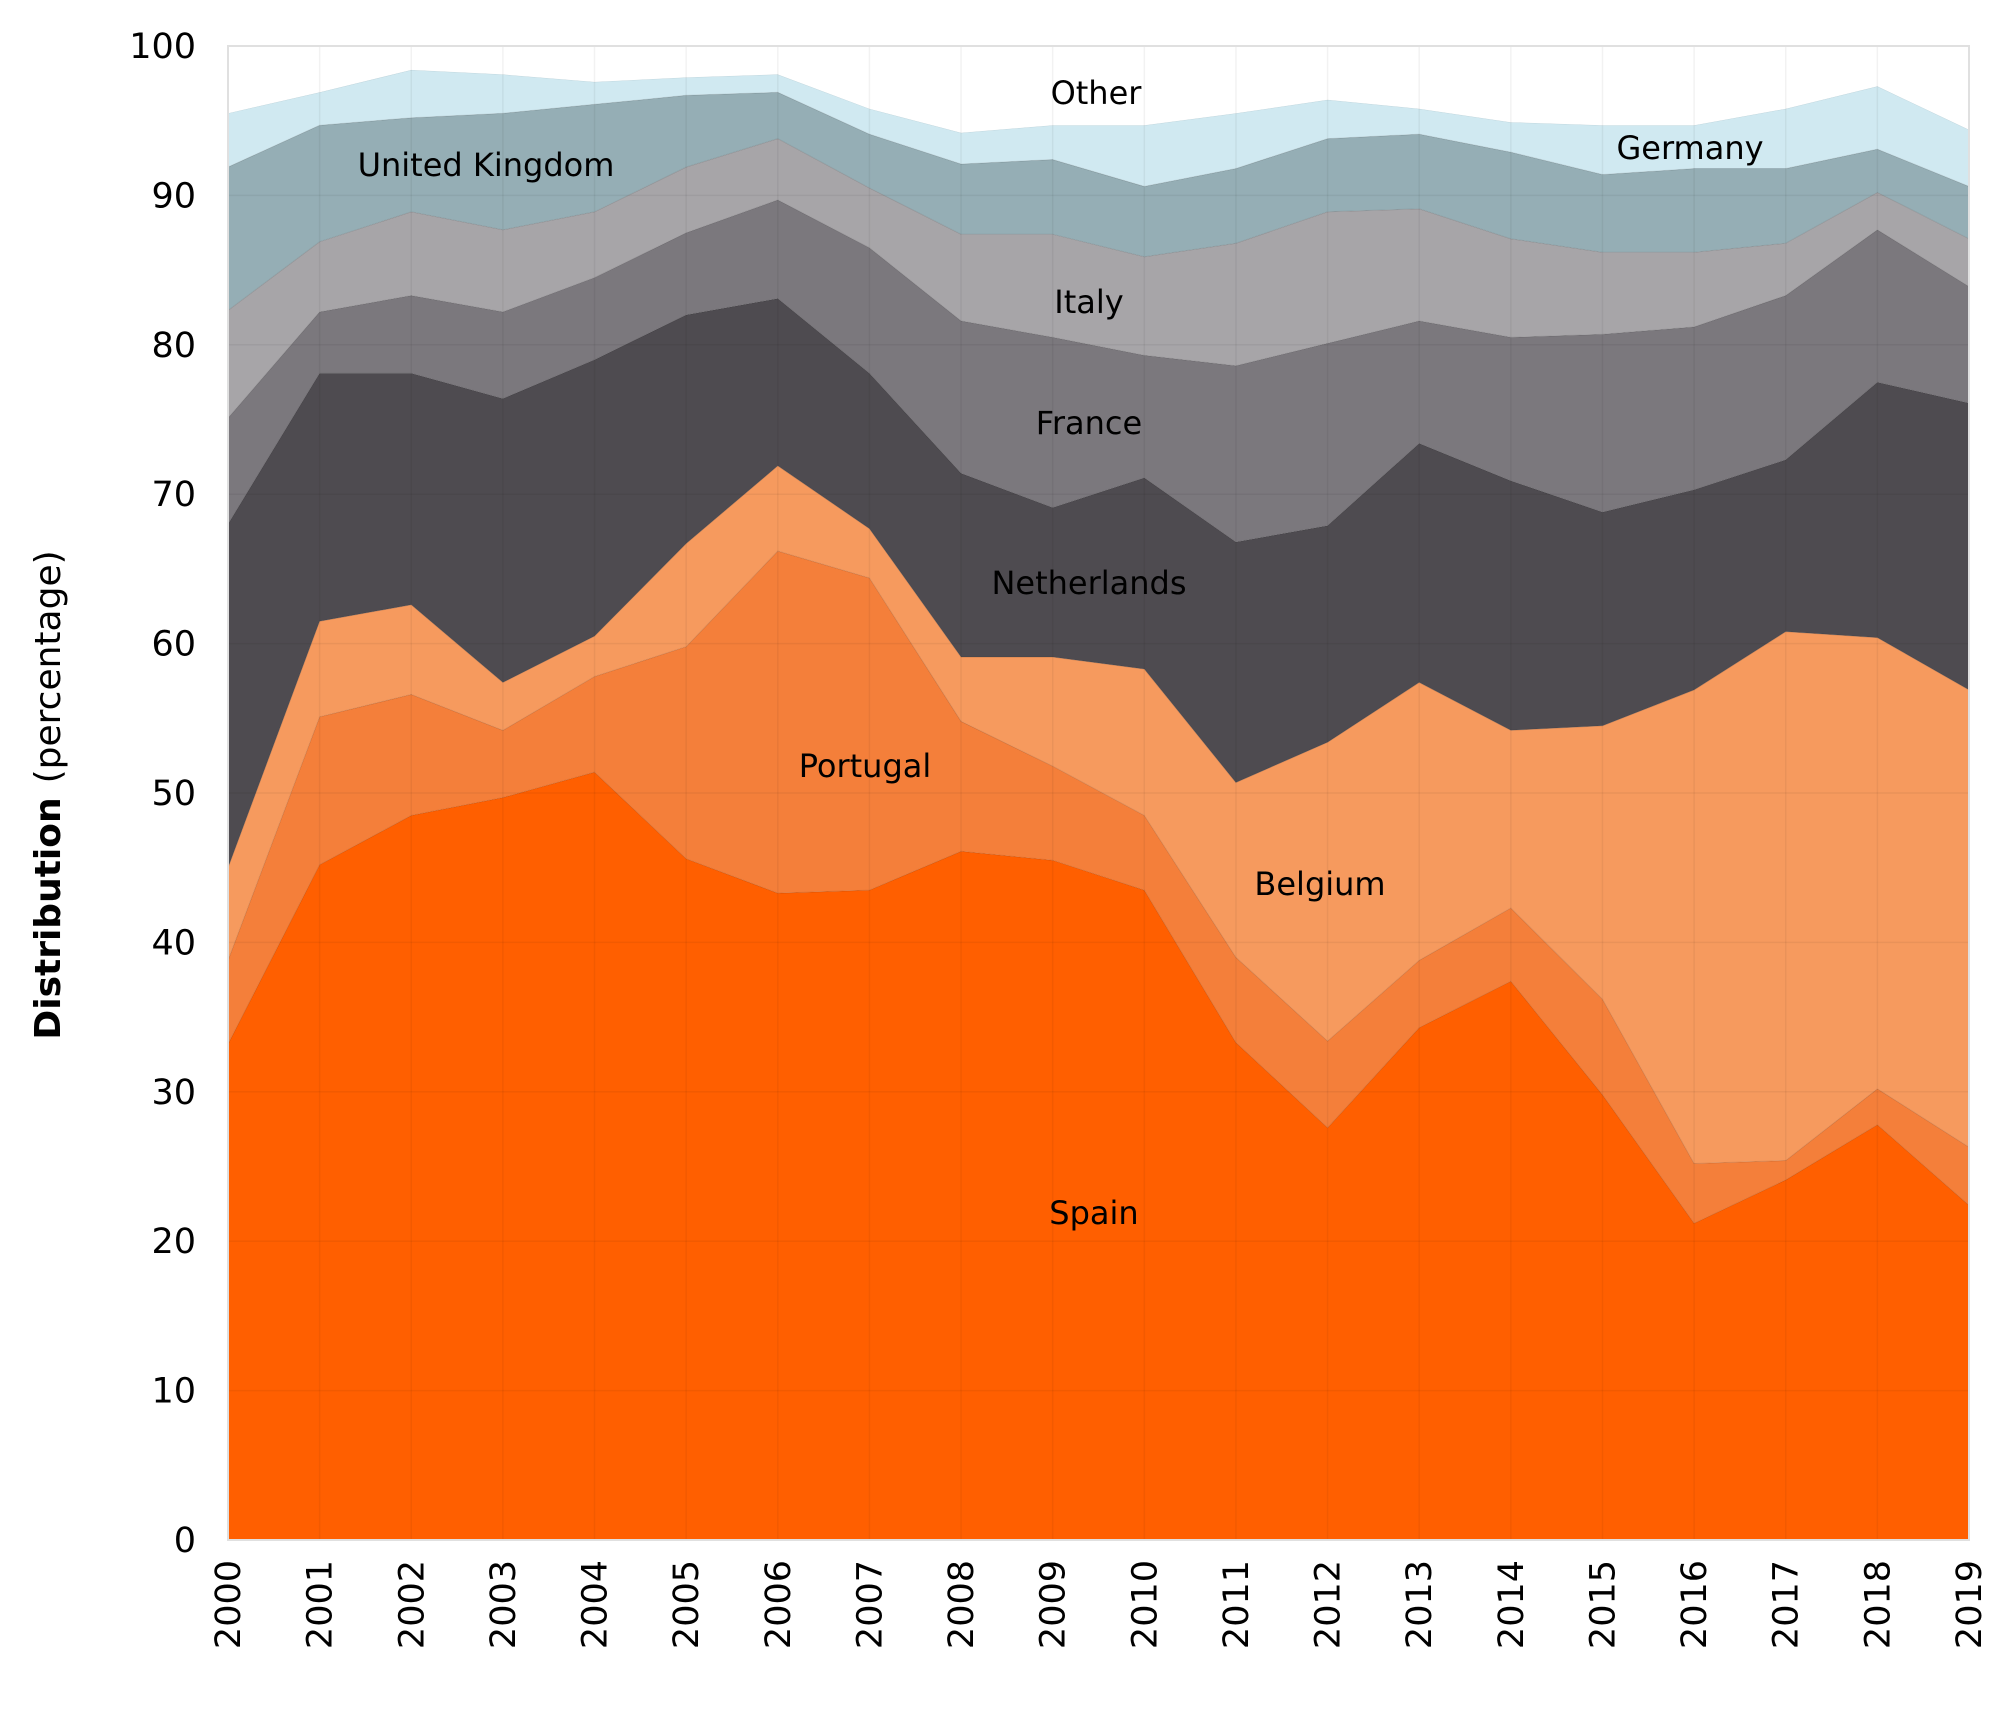 This screenshot has height=1736, width=1997. What do you see at coordinates (48, 666) in the screenshot?
I see `y-axis-title-rest: (percentage)` at bounding box center [48, 666].